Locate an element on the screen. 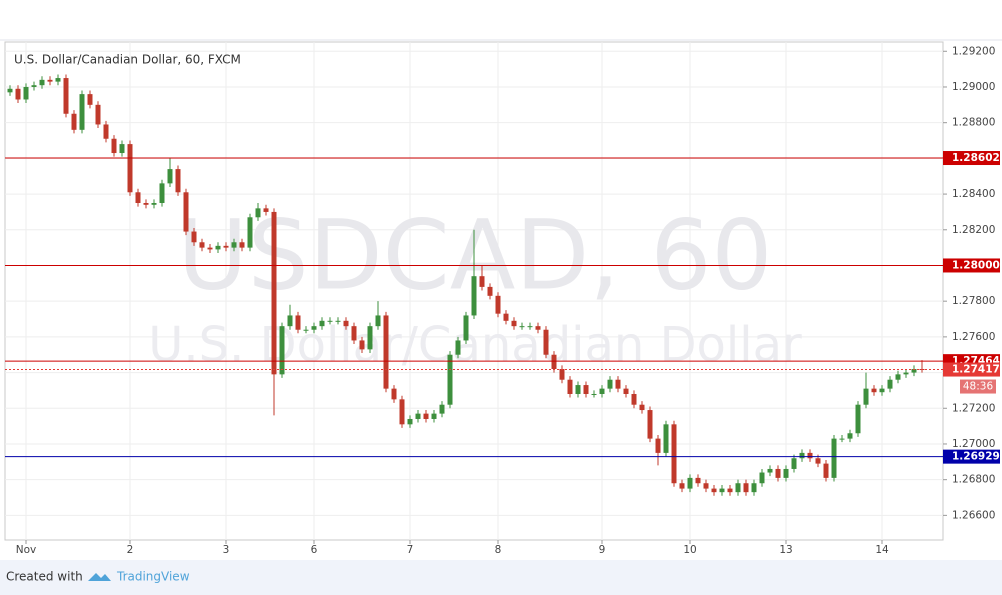 This screenshot has width=1002, height=595. watermark-subtitle: U.S. Dollar/Canadian Dollar is located at coordinates (475, 345).